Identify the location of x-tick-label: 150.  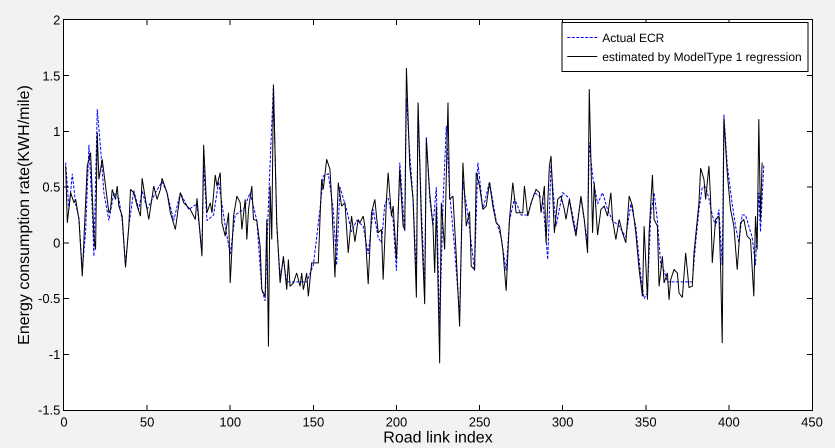
(313, 422).